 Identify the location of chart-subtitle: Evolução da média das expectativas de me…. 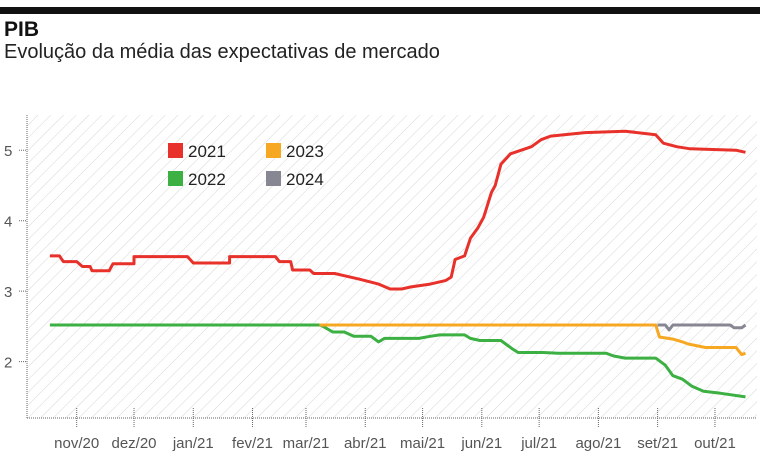
(222, 52).